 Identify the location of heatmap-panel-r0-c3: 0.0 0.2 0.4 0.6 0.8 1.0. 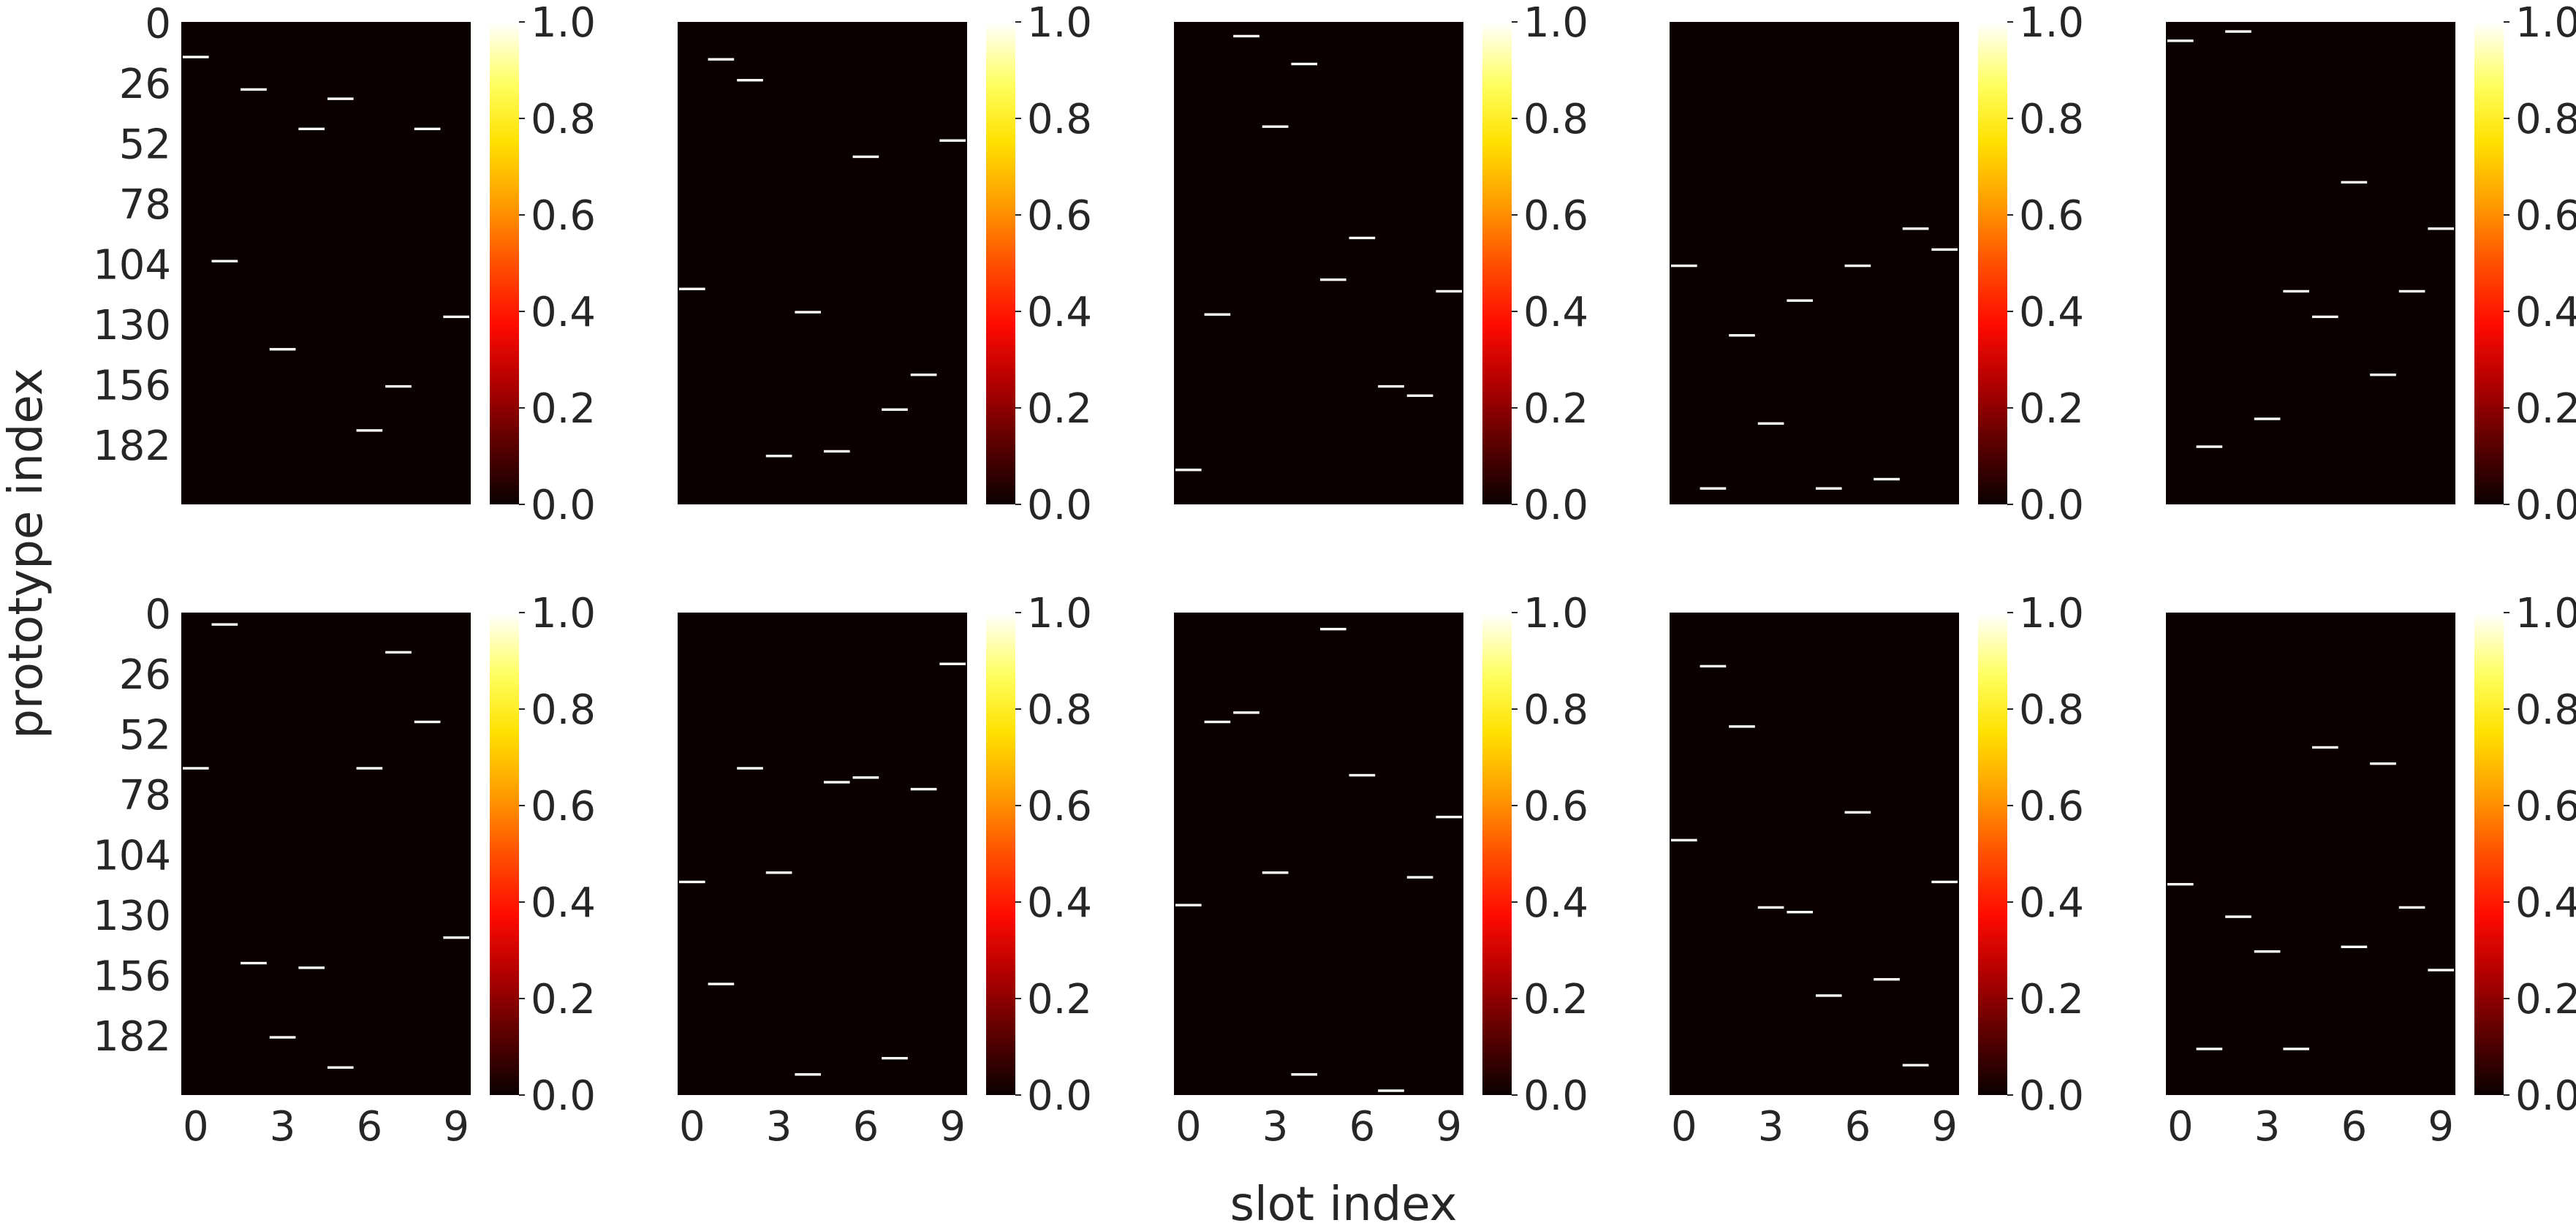
(1877, 264).